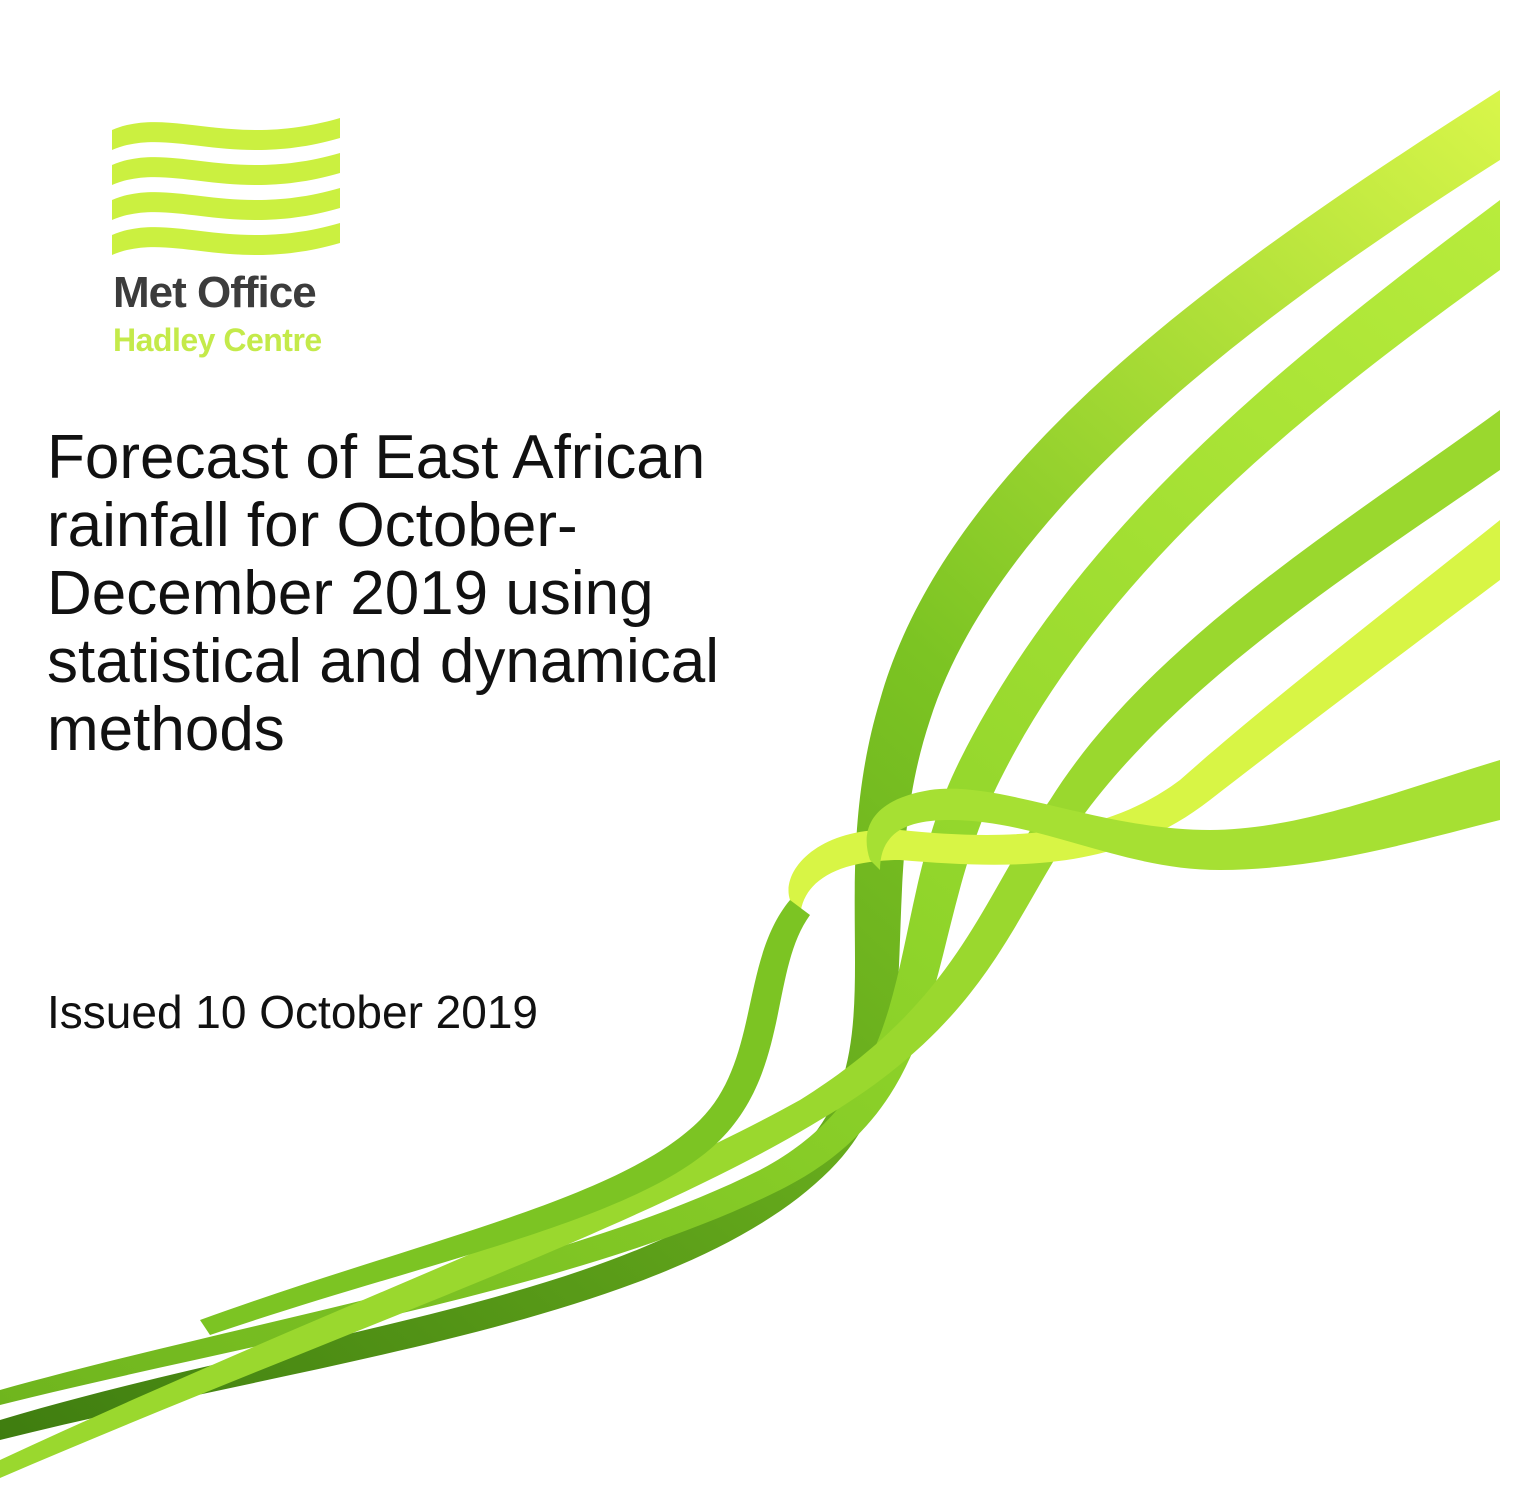  What do you see at coordinates (292, 1012) in the screenshot?
I see `issue-date: Issued 10 October 2019` at bounding box center [292, 1012].